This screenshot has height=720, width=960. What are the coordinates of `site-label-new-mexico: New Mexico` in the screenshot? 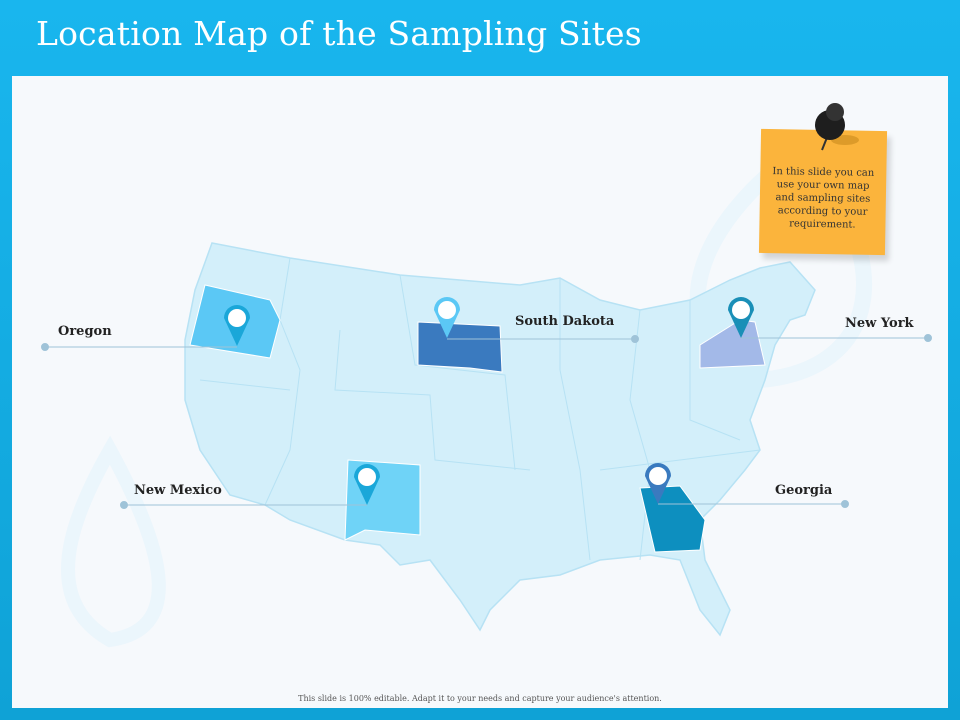 It's located at (178, 490).